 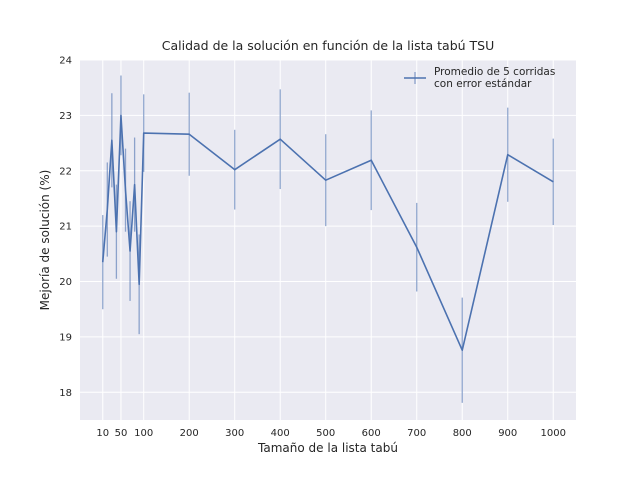 I want to click on x-tick-label: 800, so click(x=462, y=433).